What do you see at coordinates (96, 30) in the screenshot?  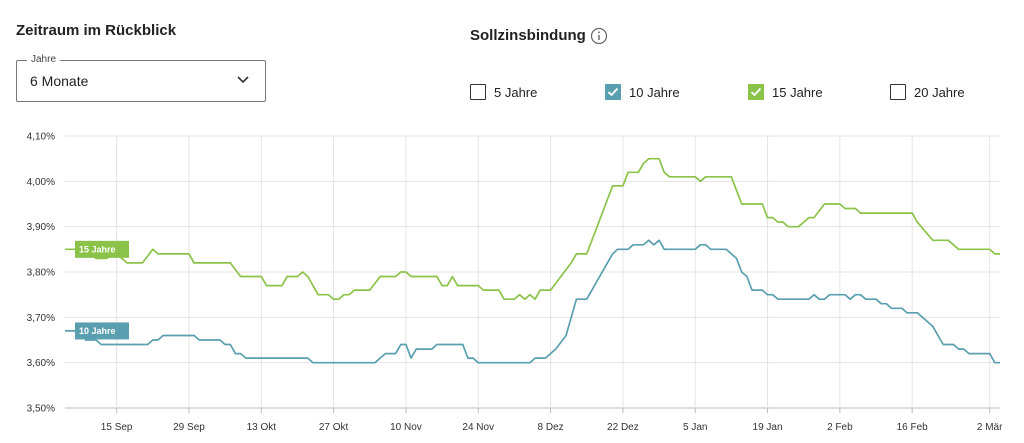 I see `period-title: Zeitraum im Rückblick` at bounding box center [96, 30].